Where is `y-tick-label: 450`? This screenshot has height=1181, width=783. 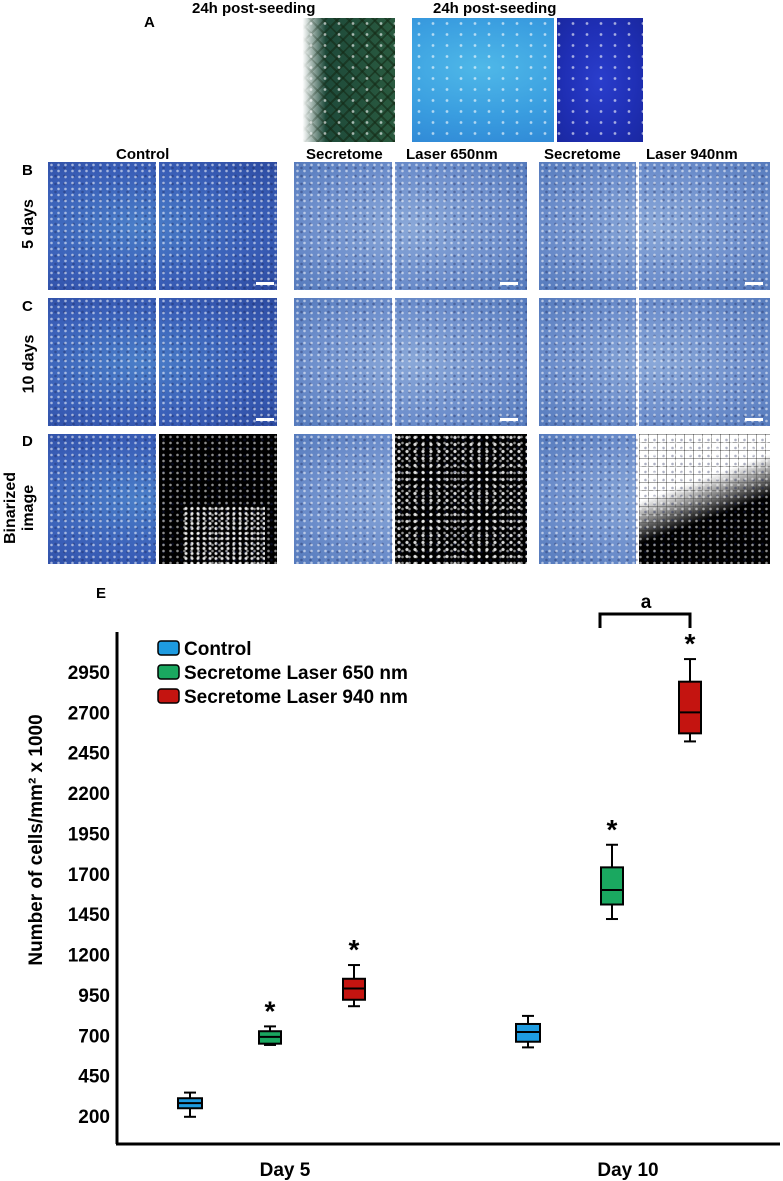
y-tick-label: 450 is located at coordinates (94, 1077).